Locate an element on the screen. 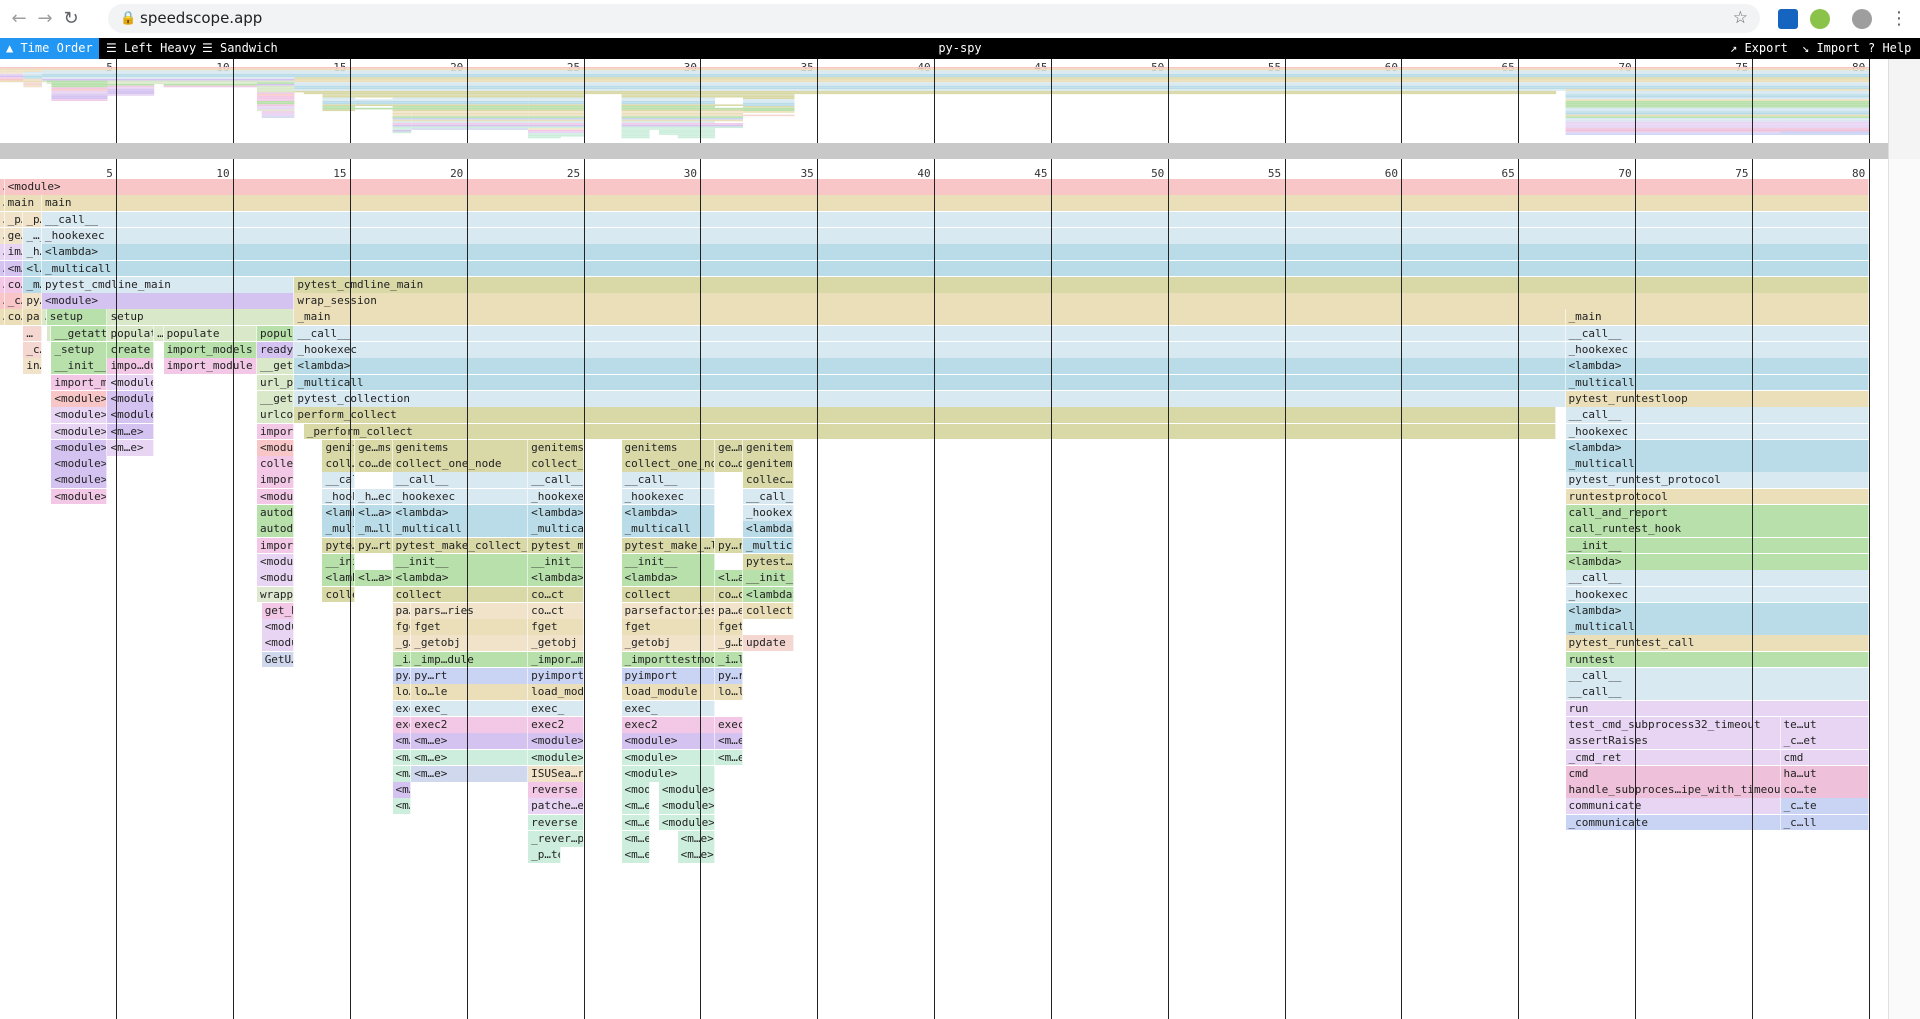 The image size is (1920, 1019). help-button: ? Help is located at coordinates (1890, 48).